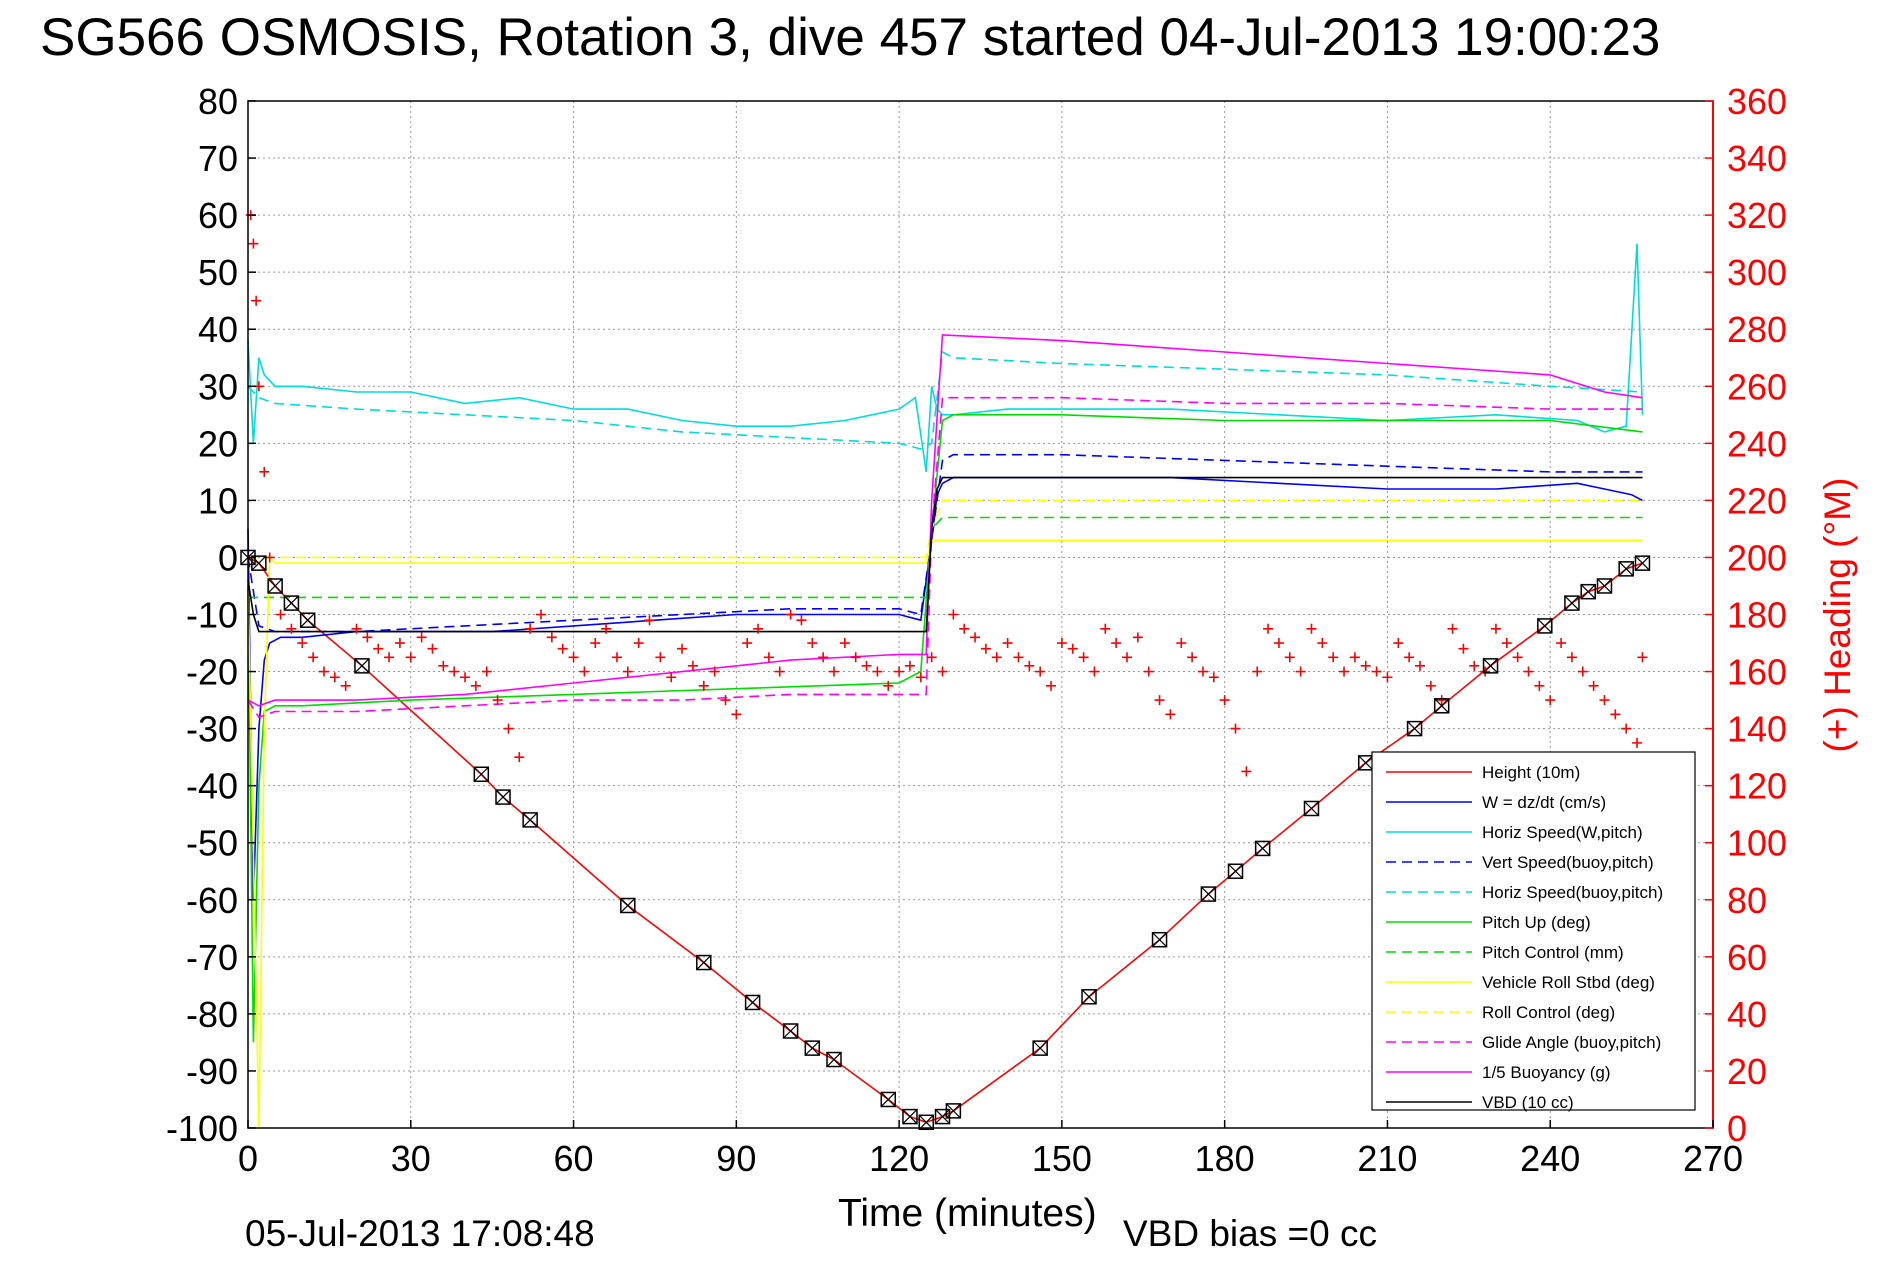 The height and width of the screenshot is (1262, 1891). What do you see at coordinates (212, 843) in the screenshot?
I see `y-tick-label: -50` at bounding box center [212, 843].